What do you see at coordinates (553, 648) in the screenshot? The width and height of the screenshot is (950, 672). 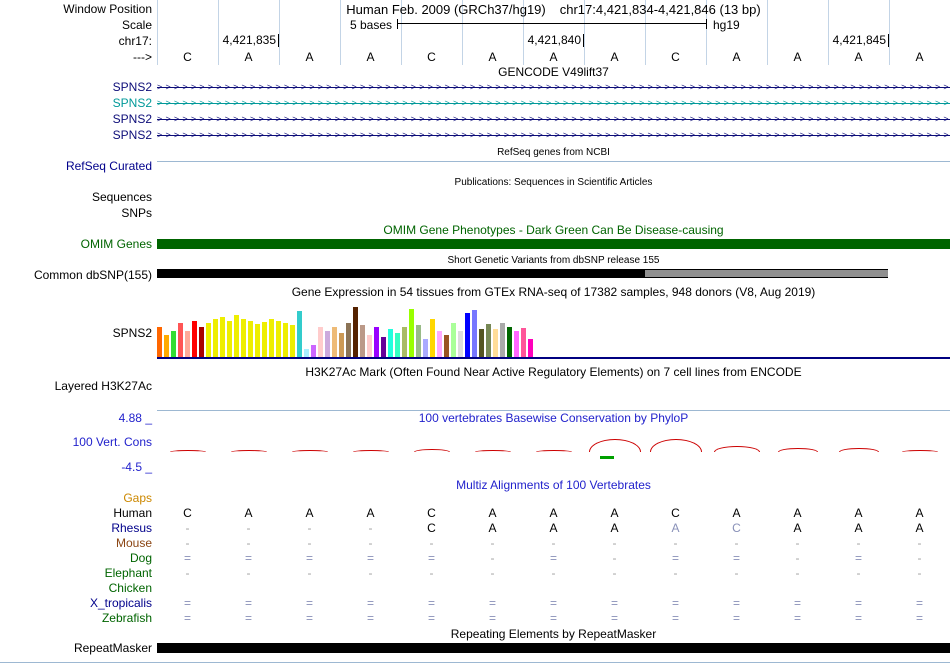 I see `repeatmasker-bar` at bounding box center [553, 648].